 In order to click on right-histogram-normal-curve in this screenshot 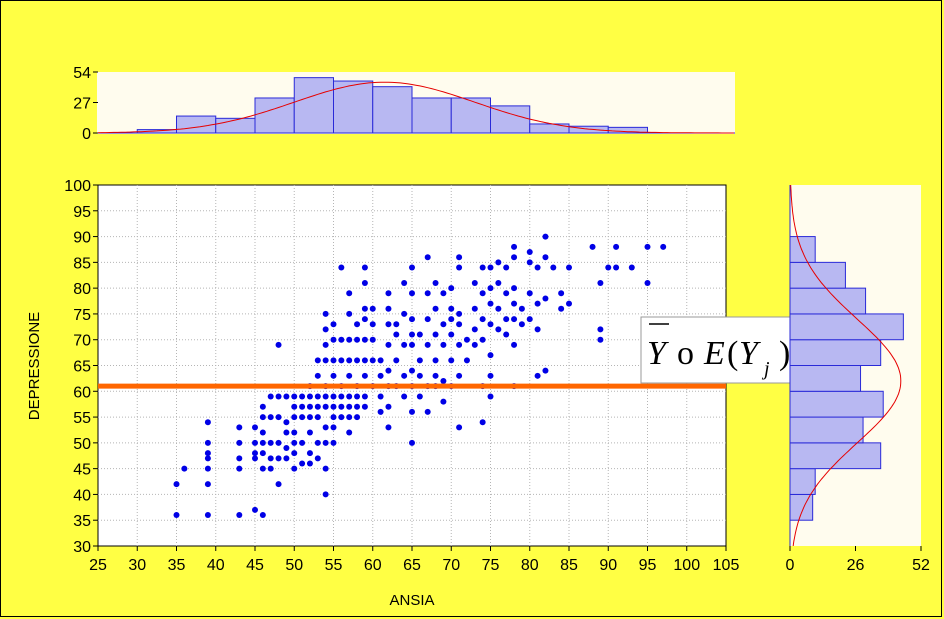, I will do `click(846, 365)`.